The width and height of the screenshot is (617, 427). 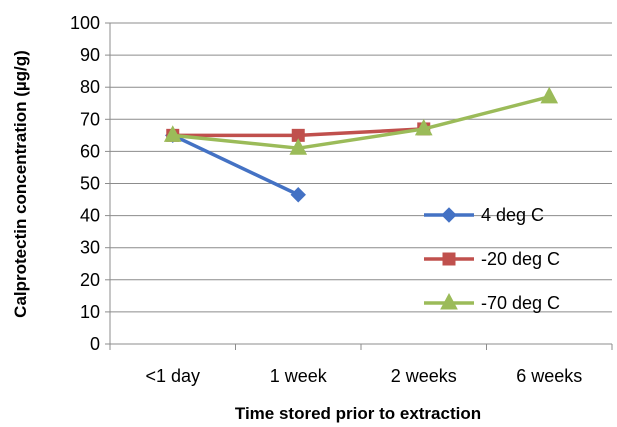 What do you see at coordinates (512, 215) in the screenshot?
I see `legend-label: 4 deg C` at bounding box center [512, 215].